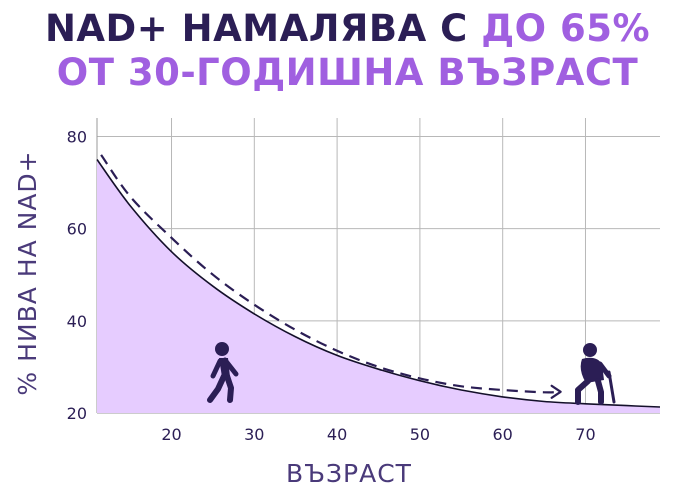  What do you see at coordinates (556, 391) in the screenshot?
I see `arrow-head` at bounding box center [556, 391].